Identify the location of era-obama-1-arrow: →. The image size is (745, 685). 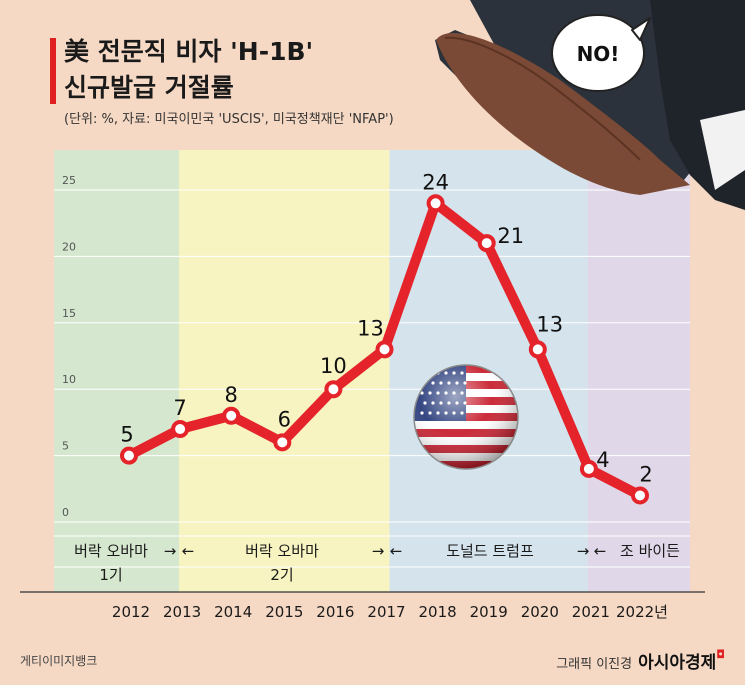
(170, 551).